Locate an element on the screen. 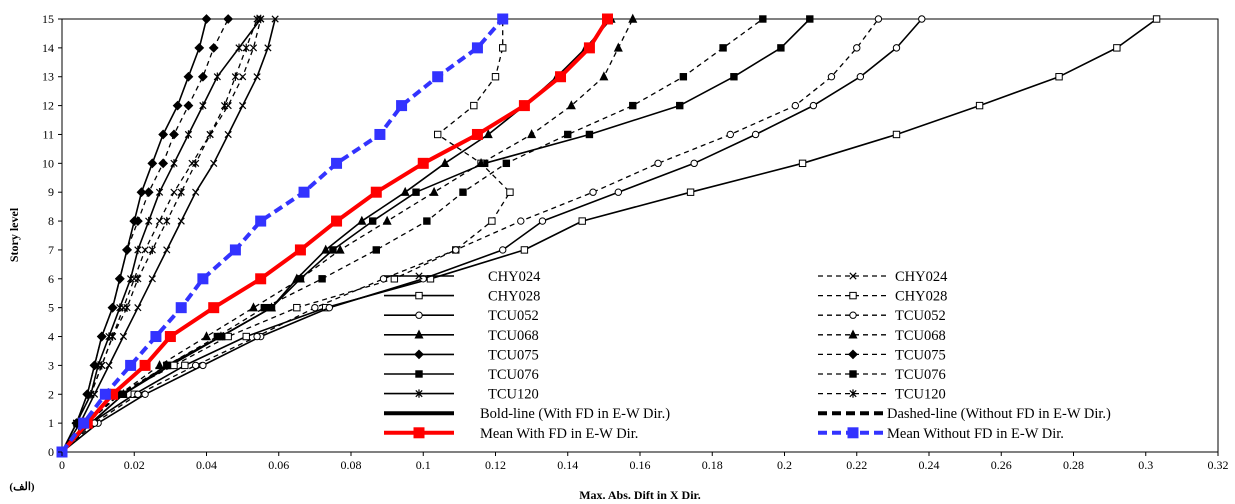 Image resolution: width=1235 pixels, height=504 pixels. legend-marker is located at coordinates (853, 374).